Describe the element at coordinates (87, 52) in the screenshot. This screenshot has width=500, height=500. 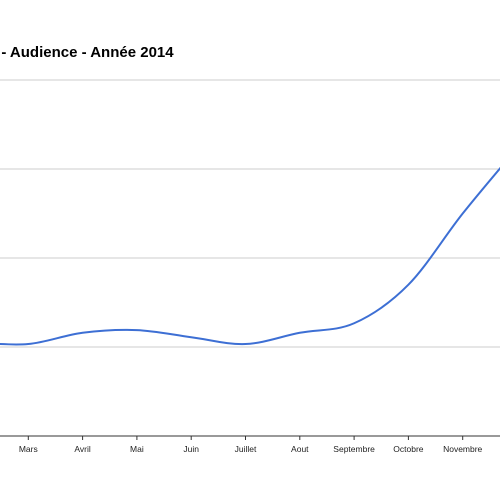
I see `chart-title: h - Audience - Année 2014` at that location.